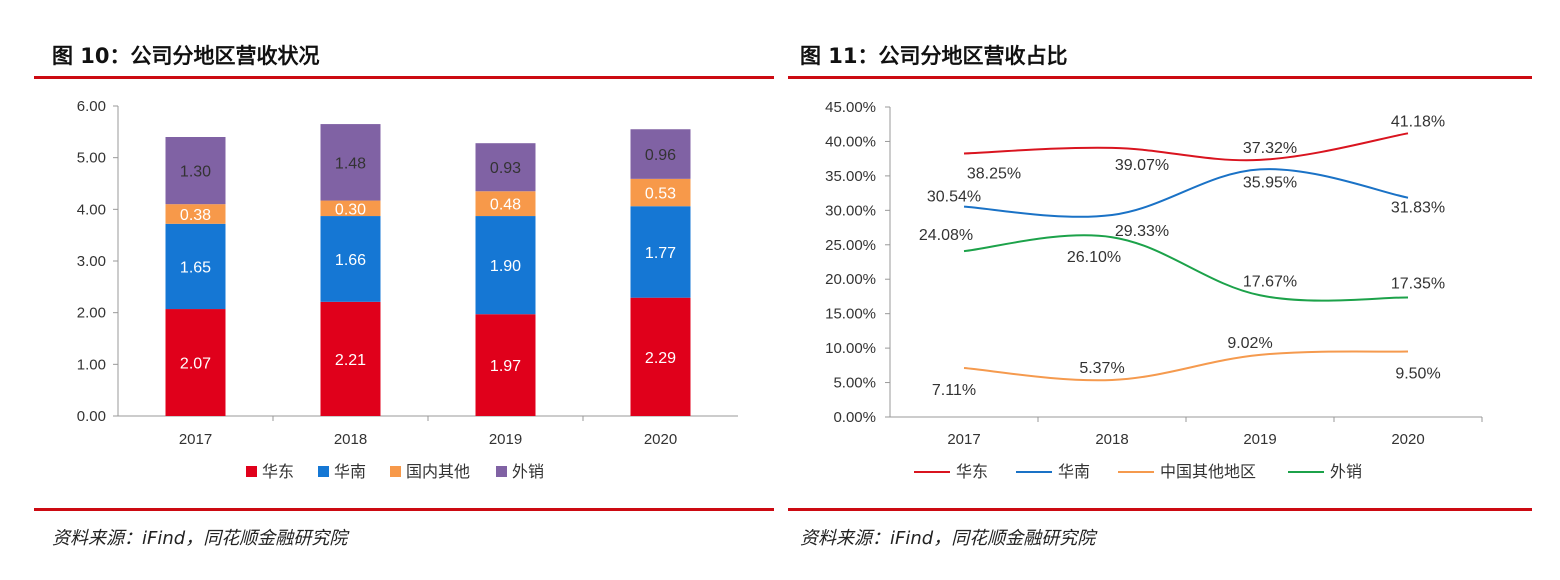 The height and width of the screenshot is (580, 1560). I want to click on line-data-label: 17.67%, so click(1270, 281).